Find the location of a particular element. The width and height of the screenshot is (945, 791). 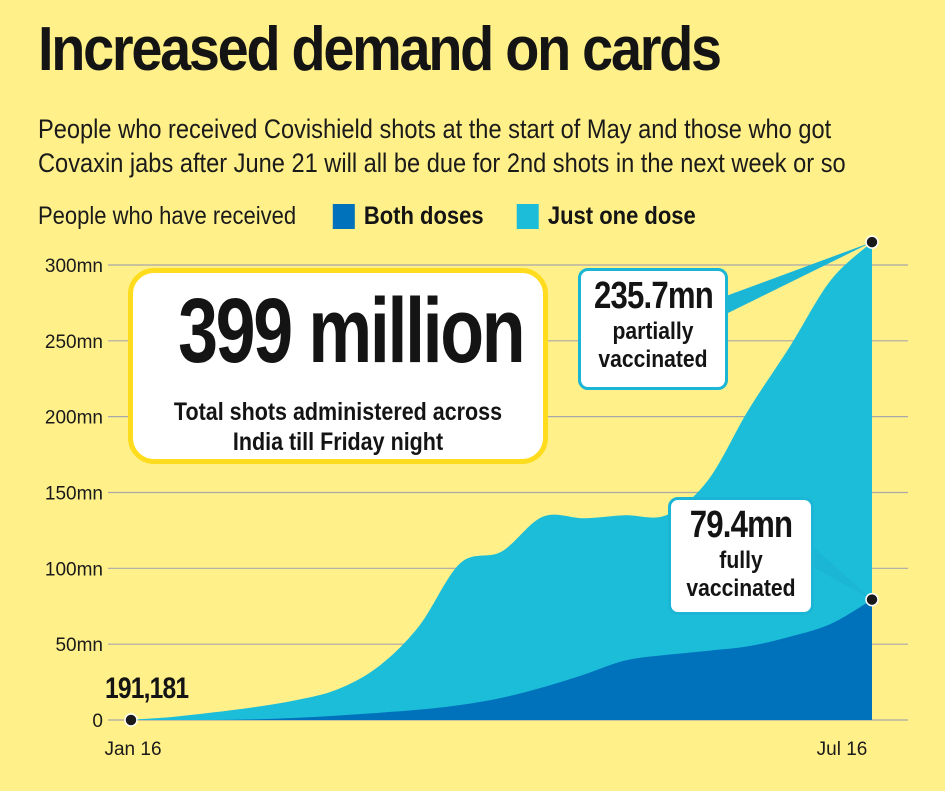

y-tick-label: 150mn is located at coordinates (74, 493).